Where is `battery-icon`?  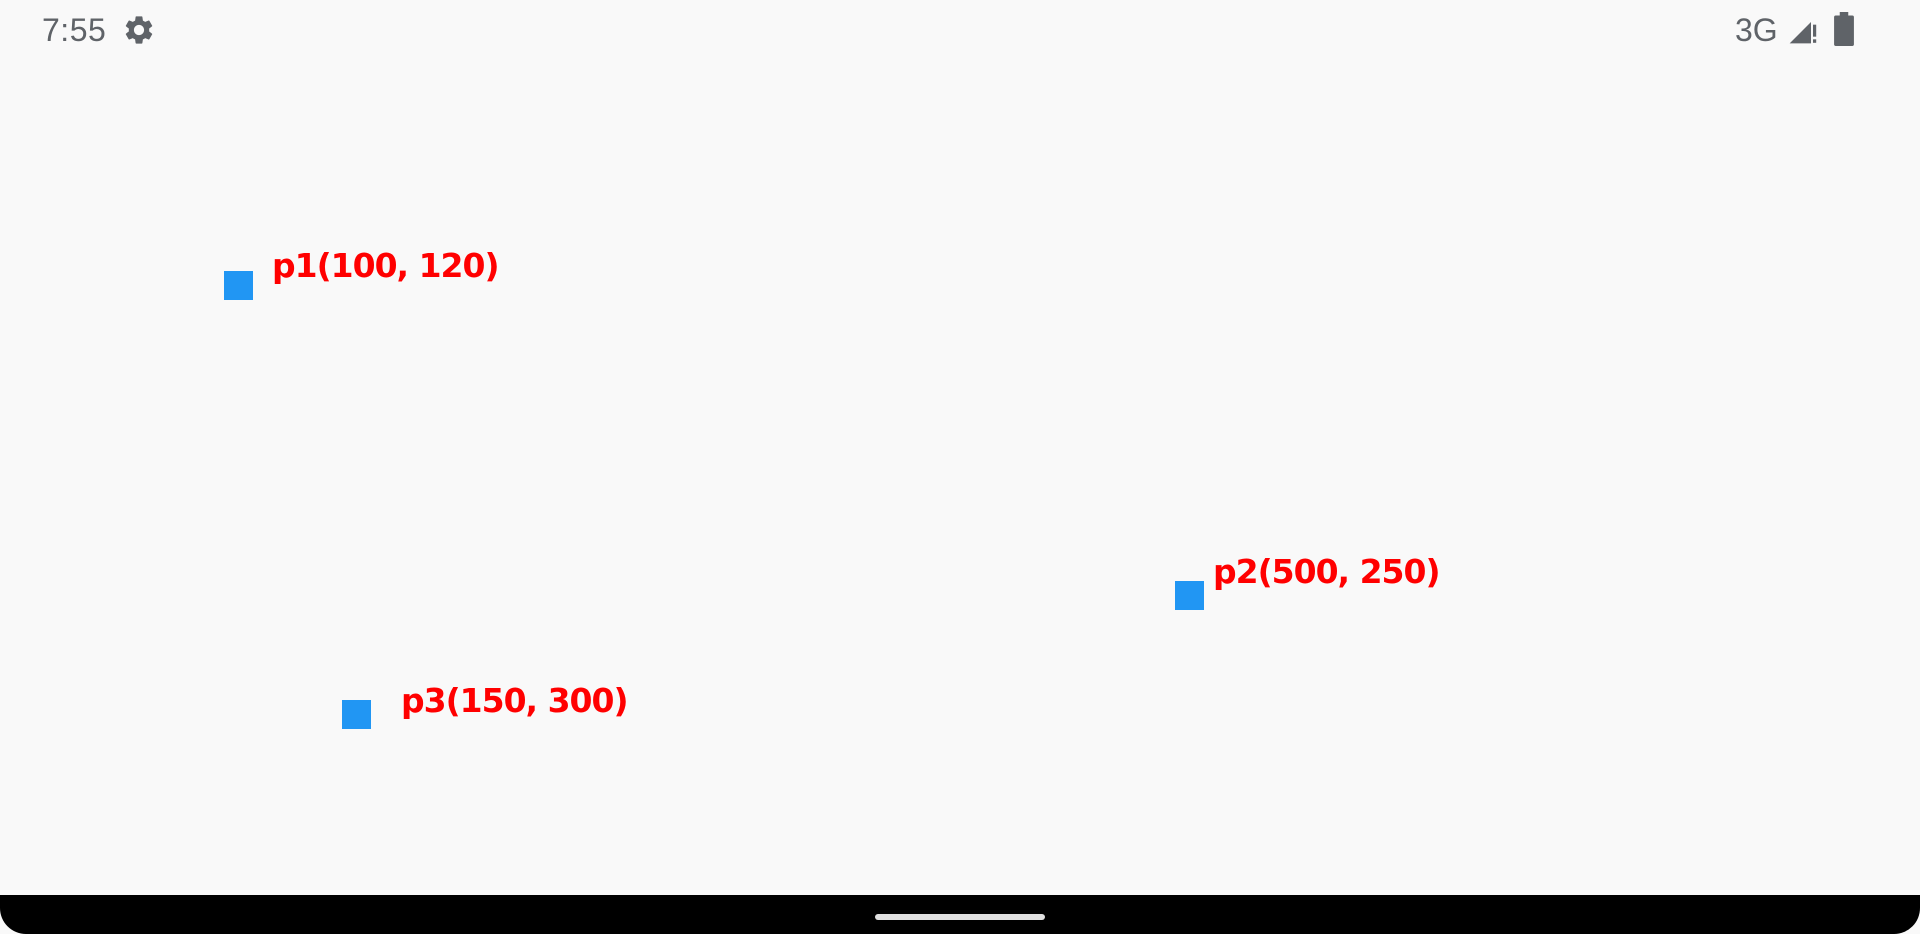 battery-icon is located at coordinates (1844, 29).